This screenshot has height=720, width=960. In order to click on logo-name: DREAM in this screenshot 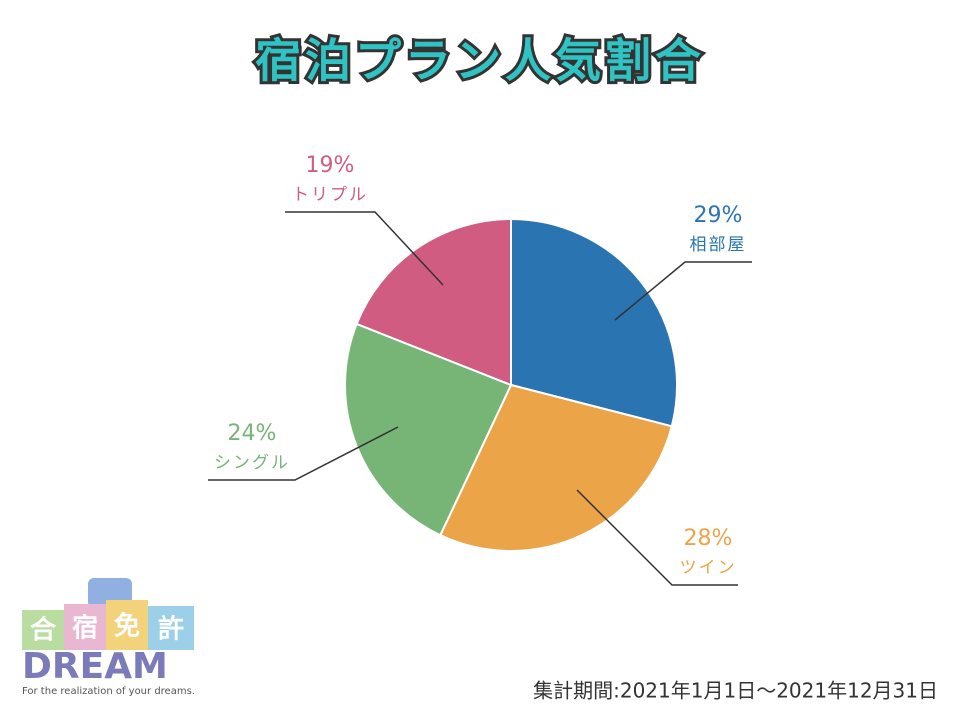, I will do `click(95, 666)`.